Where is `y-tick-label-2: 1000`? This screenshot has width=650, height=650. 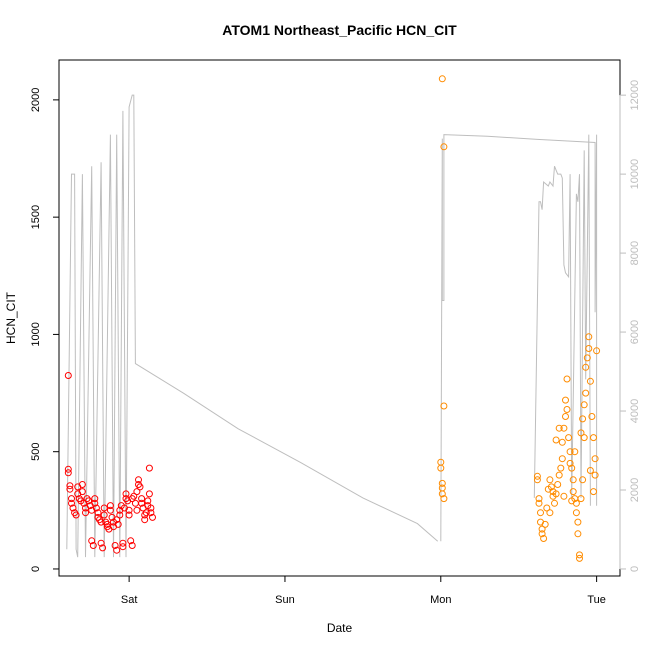 y-tick-label-2: 1000 is located at coordinates (36, 334).